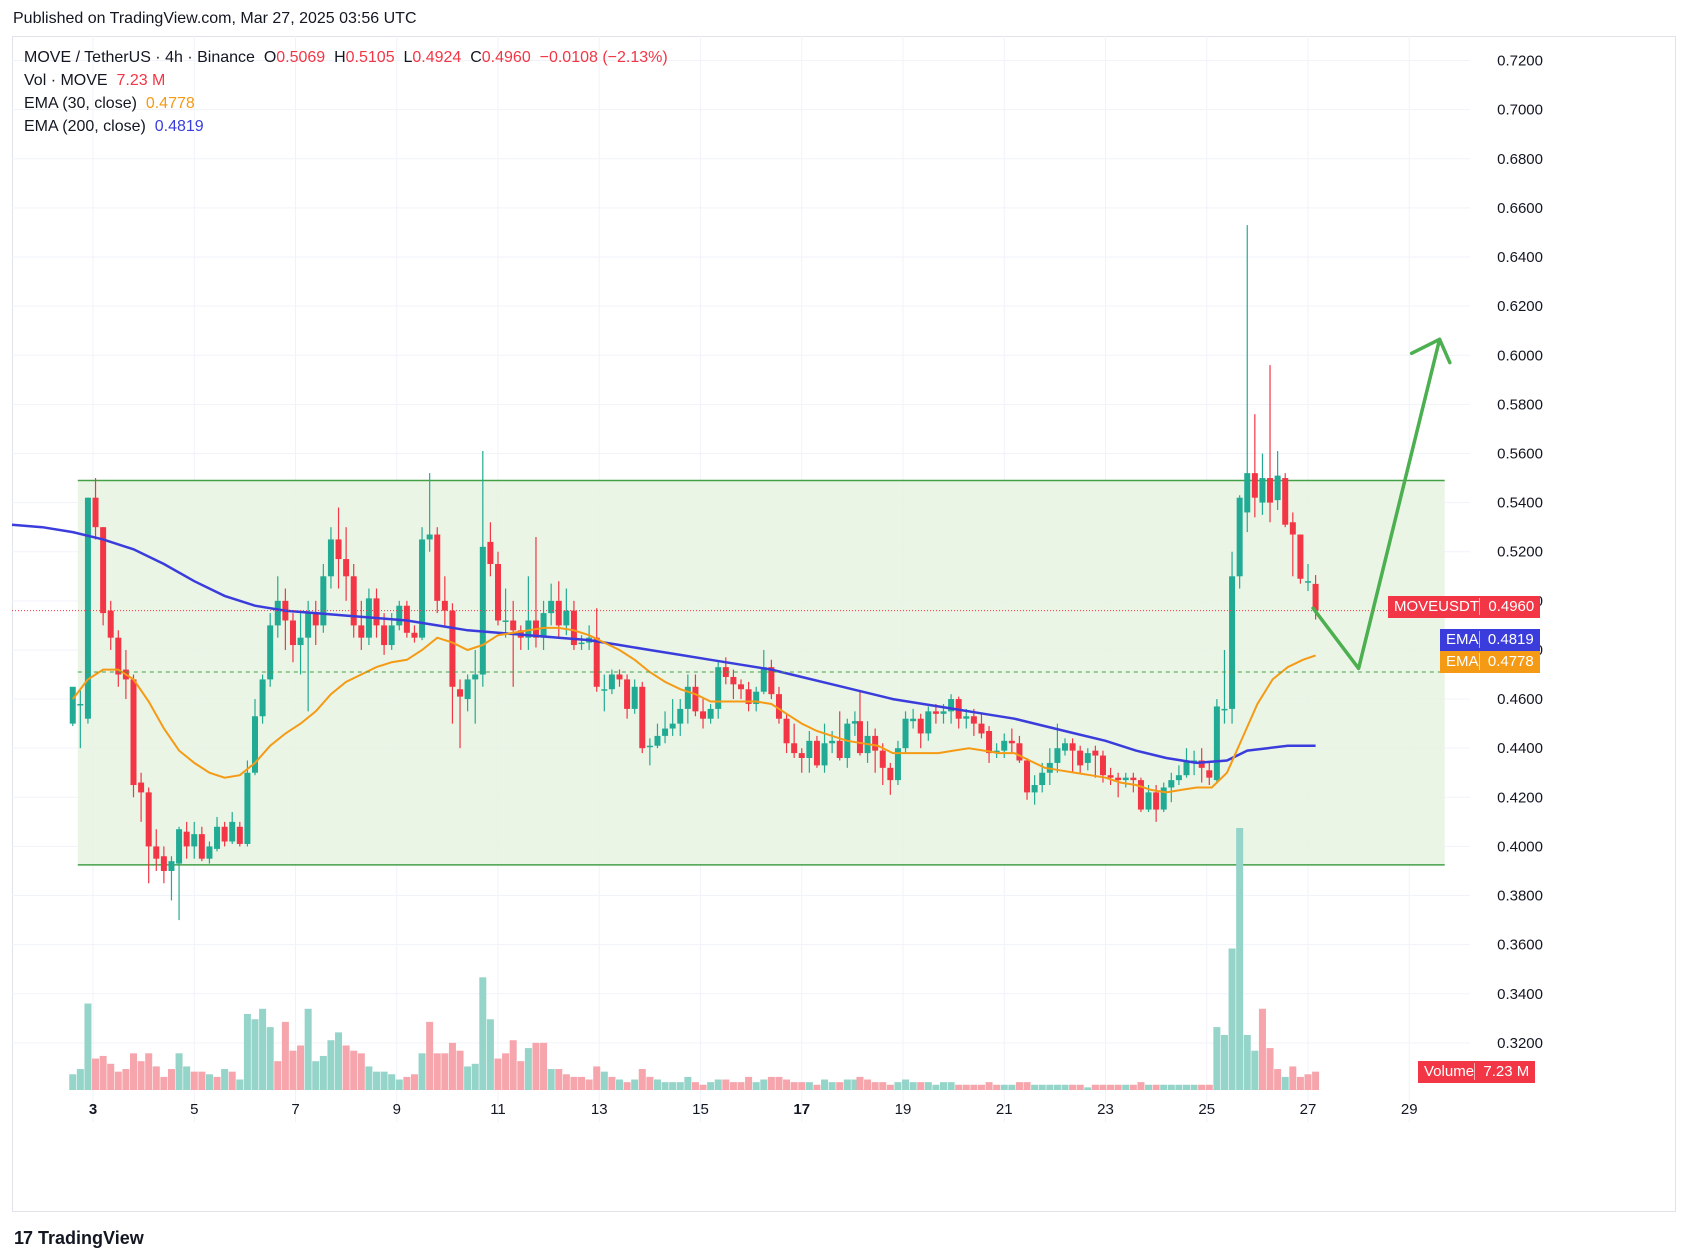  What do you see at coordinates (80, 103) in the screenshot?
I see `legend-ema30-label: EMA (30, close)` at bounding box center [80, 103].